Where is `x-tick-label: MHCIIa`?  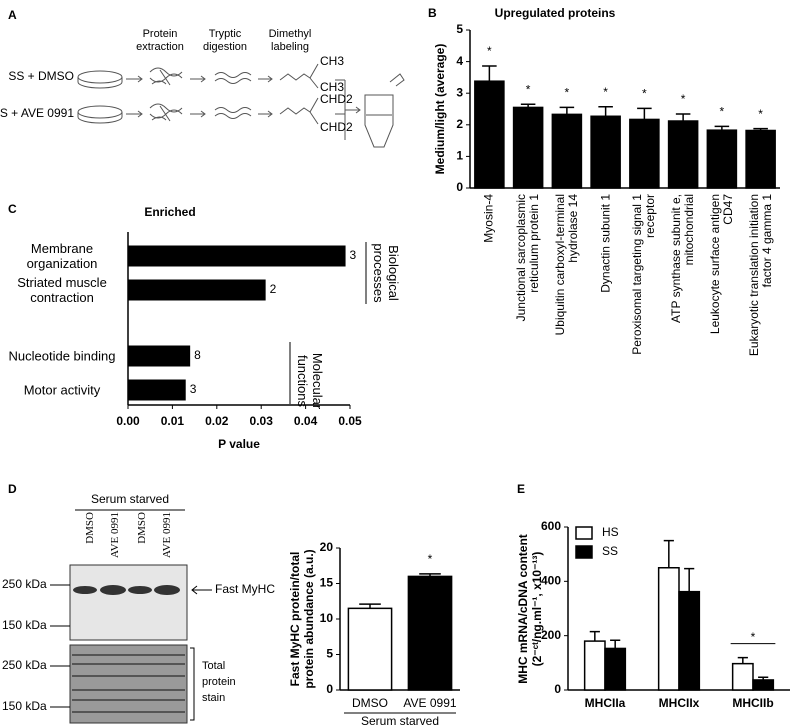
x-tick-label: MHCIIa is located at coordinates (605, 703).